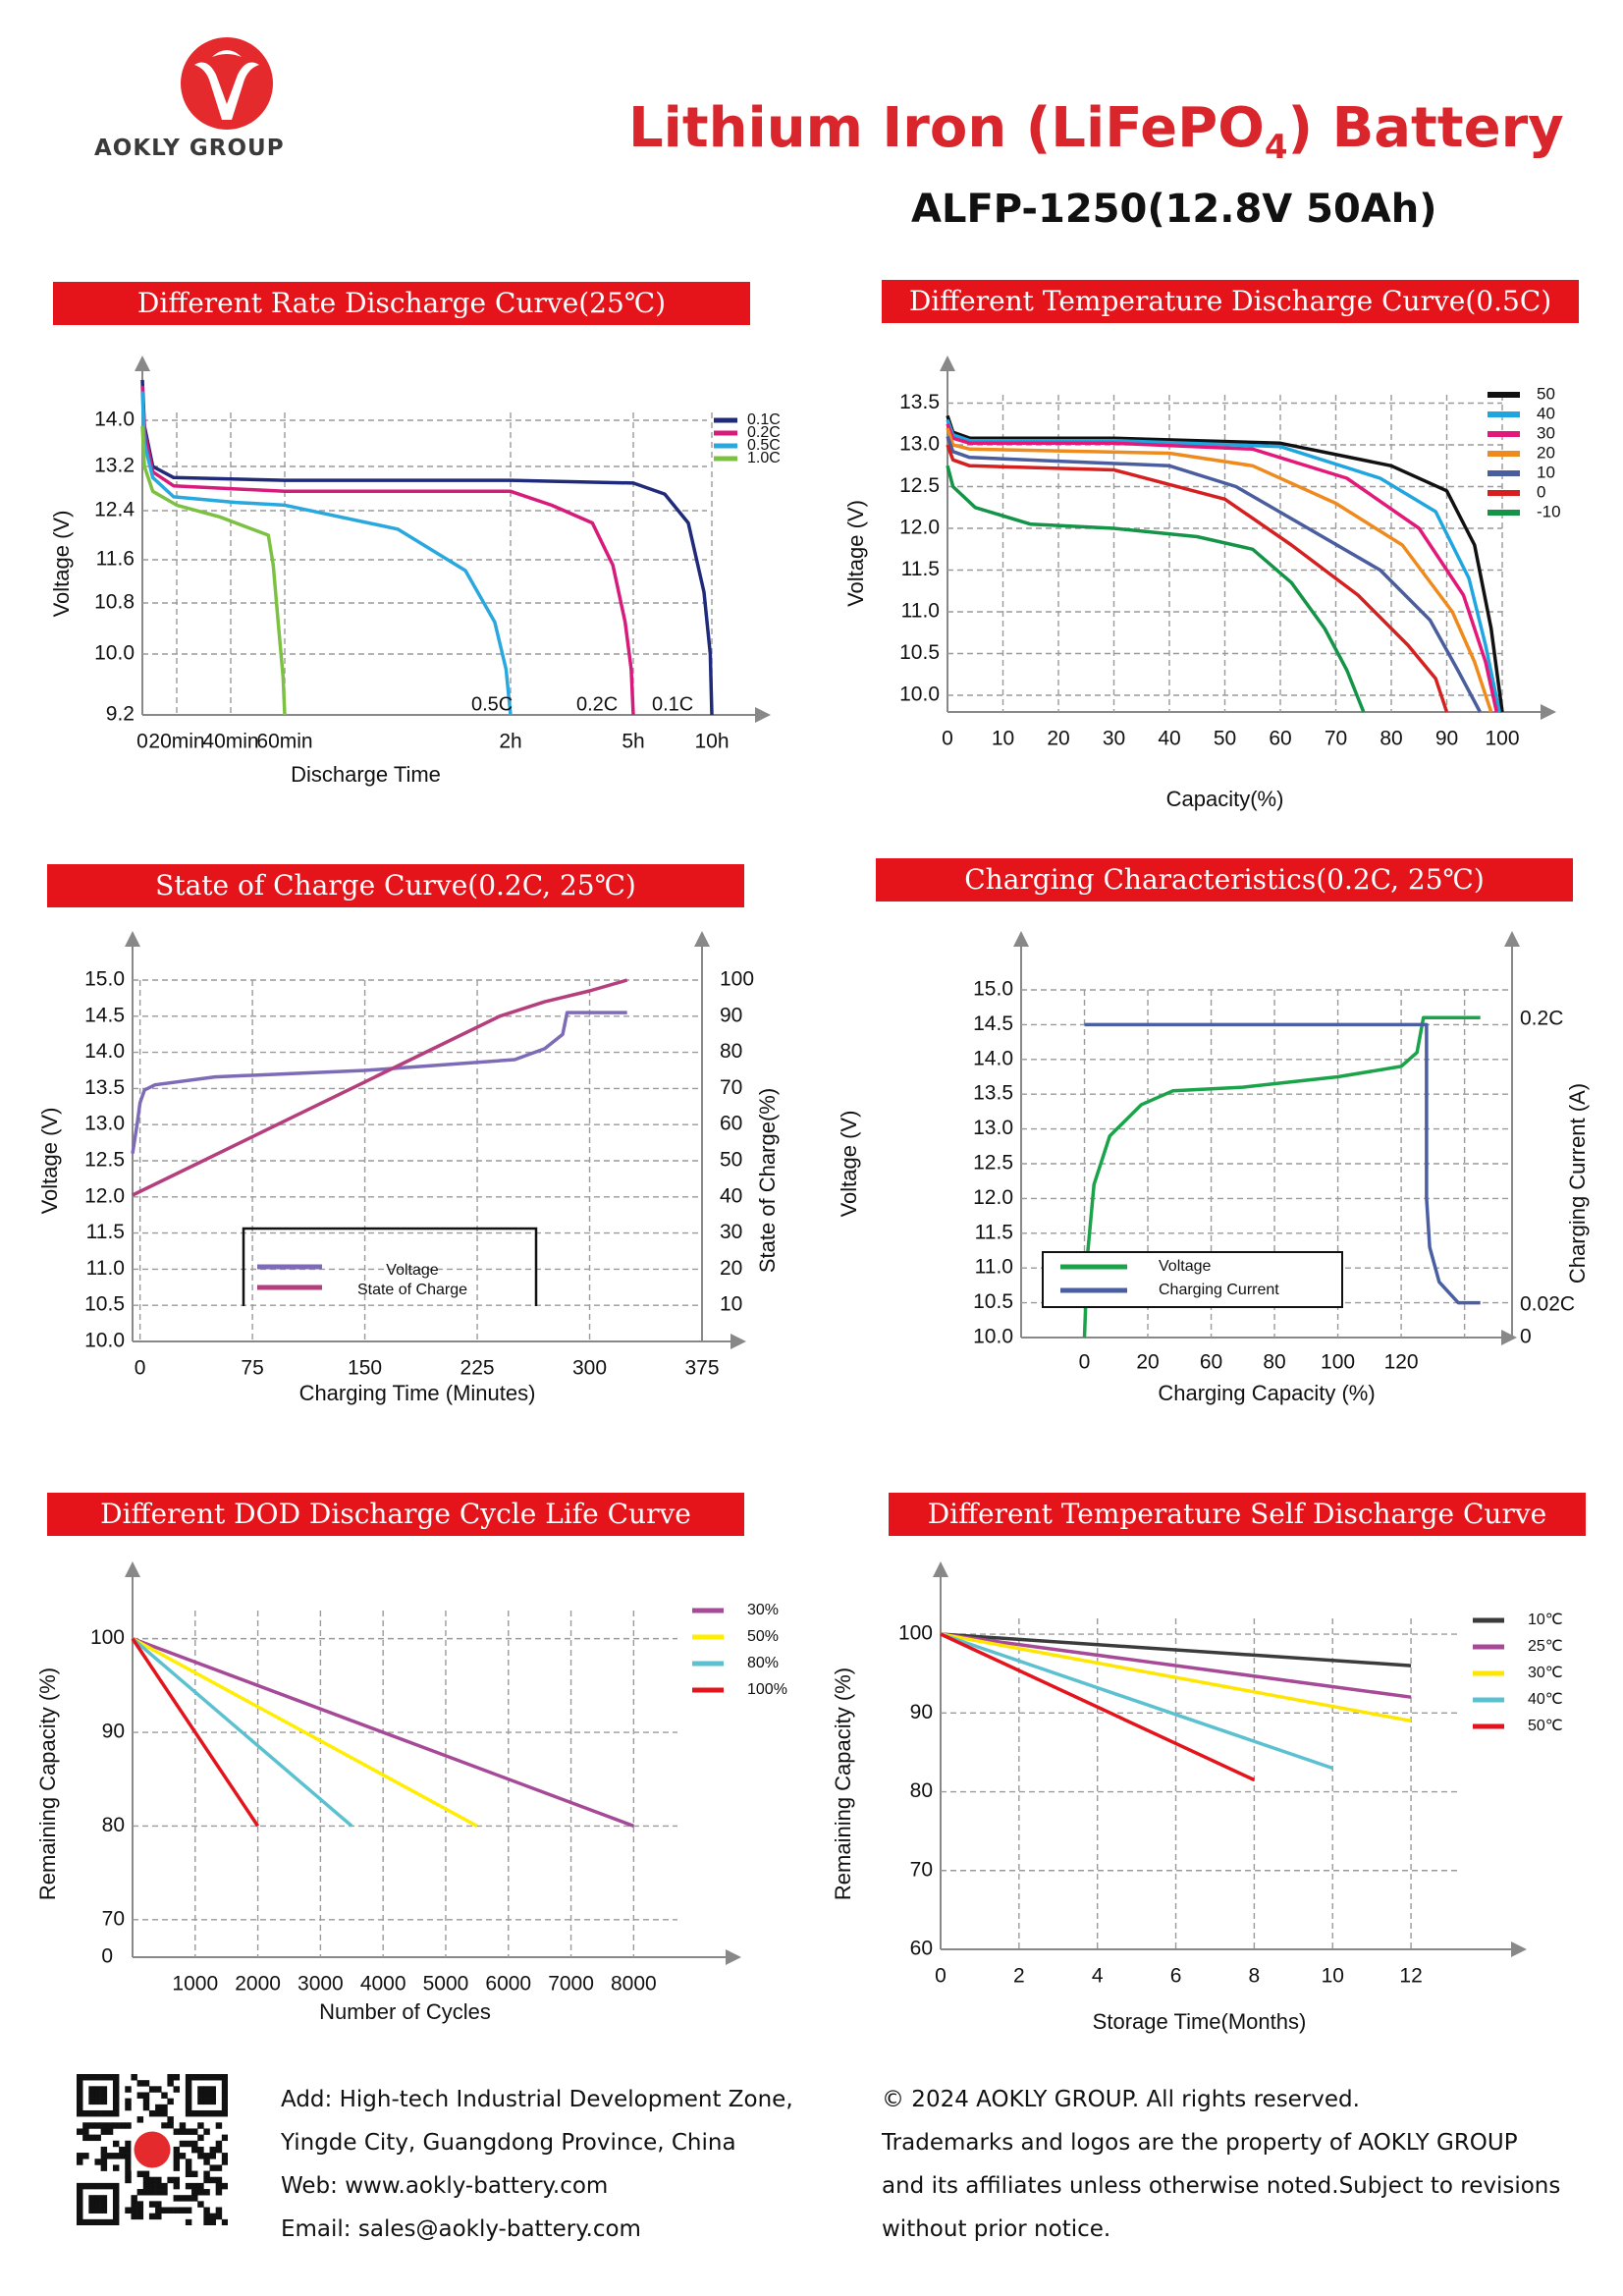  Describe the element at coordinates (508, 2143) in the screenshot. I see `address-line: Yingde City, Guangdong Province, China` at that location.